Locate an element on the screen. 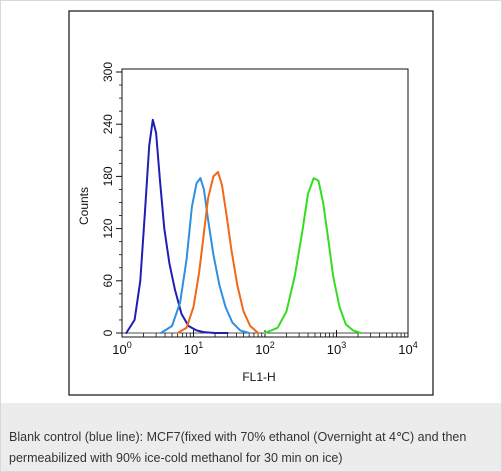 Image resolution: width=502 pixels, height=472 pixels. y-tick-label: 120 is located at coordinates (108, 228).